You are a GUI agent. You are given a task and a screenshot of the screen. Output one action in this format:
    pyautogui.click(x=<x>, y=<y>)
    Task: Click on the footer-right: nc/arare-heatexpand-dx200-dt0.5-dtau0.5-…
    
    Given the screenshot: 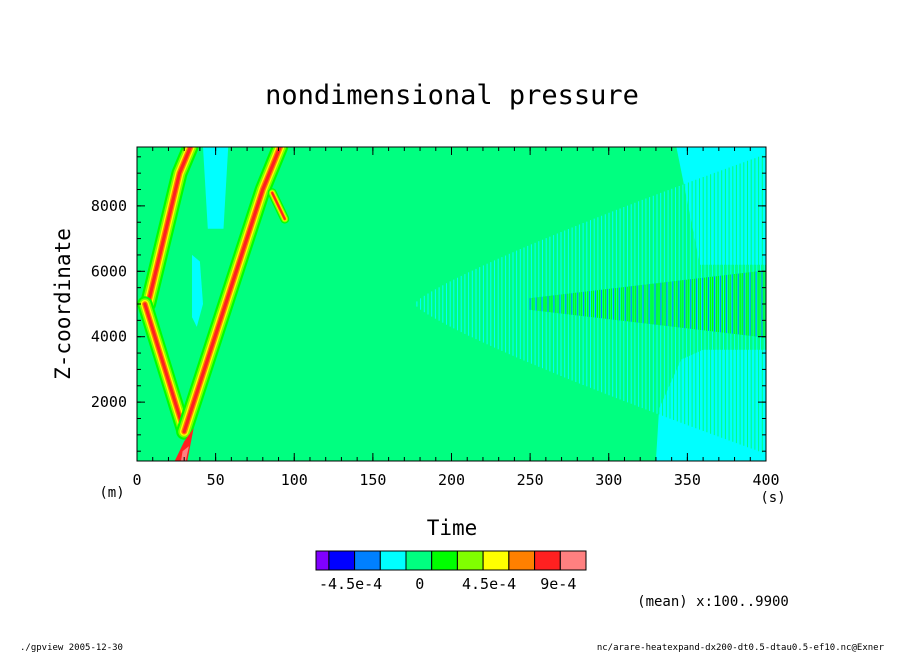 What is the action you would take?
    pyautogui.click(x=741, y=648)
    